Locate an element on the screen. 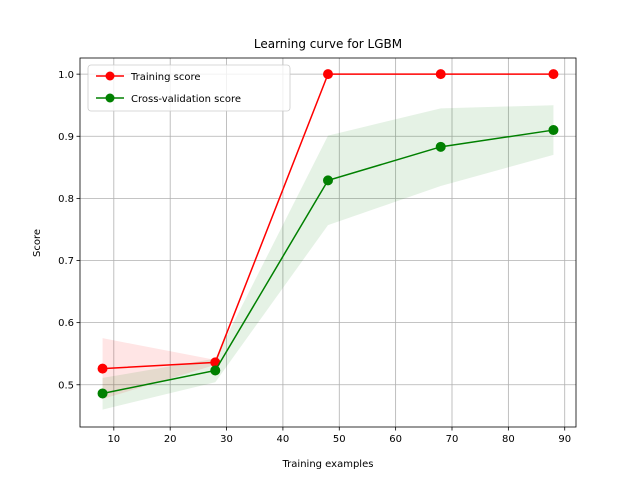 Image resolution: width=640 pixels, height=480 pixels. y-tick-label: 1.0 is located at coordinates (66, 75).